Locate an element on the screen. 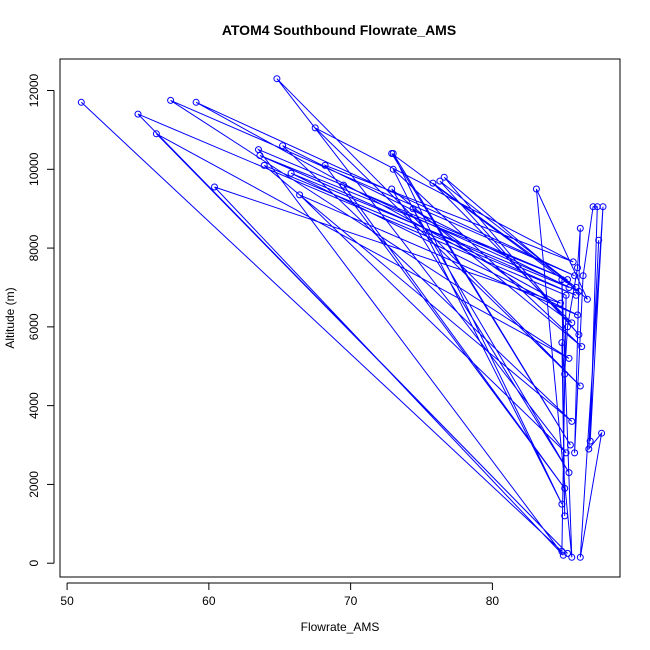 The height and width of the screenshot is (650, 650). y-axis-label: Altitude (m) is located at coordinates (10, 317).